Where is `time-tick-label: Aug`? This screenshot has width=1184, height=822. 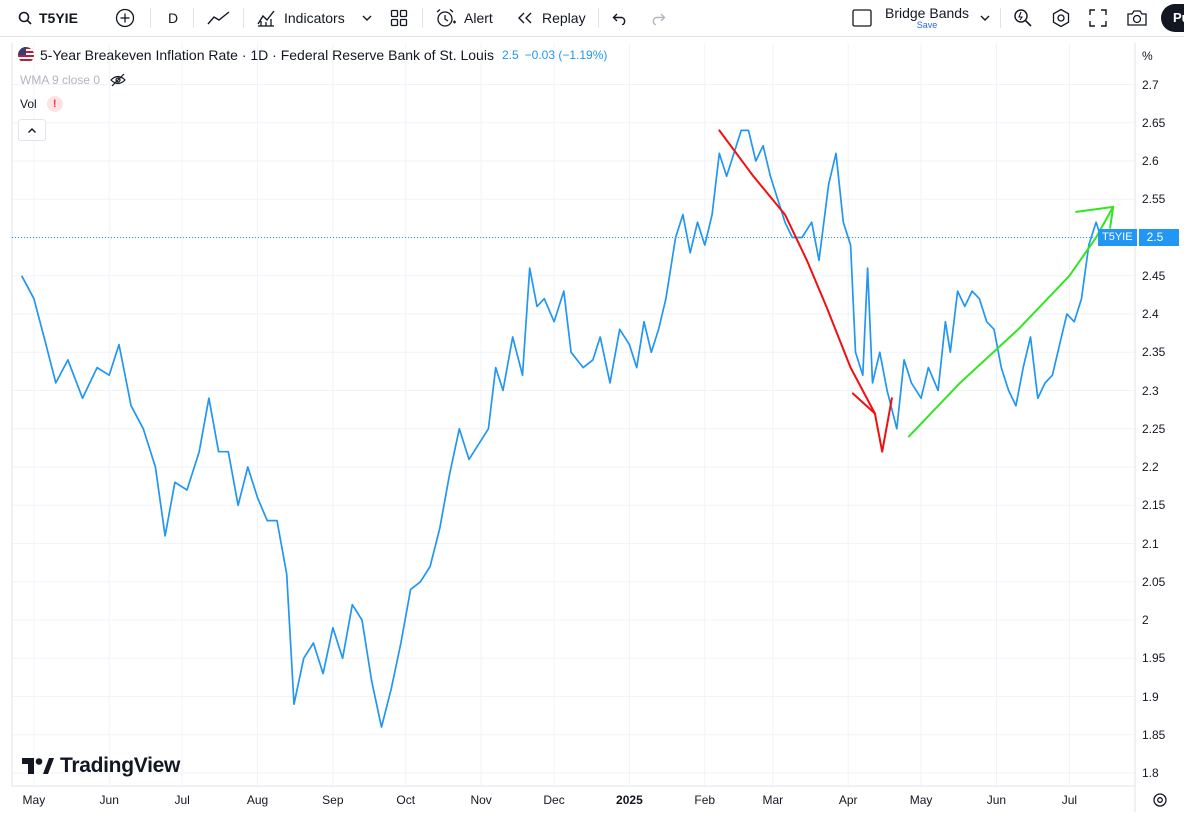 time-tick-label: Aug is located at coordinates (257, 800).